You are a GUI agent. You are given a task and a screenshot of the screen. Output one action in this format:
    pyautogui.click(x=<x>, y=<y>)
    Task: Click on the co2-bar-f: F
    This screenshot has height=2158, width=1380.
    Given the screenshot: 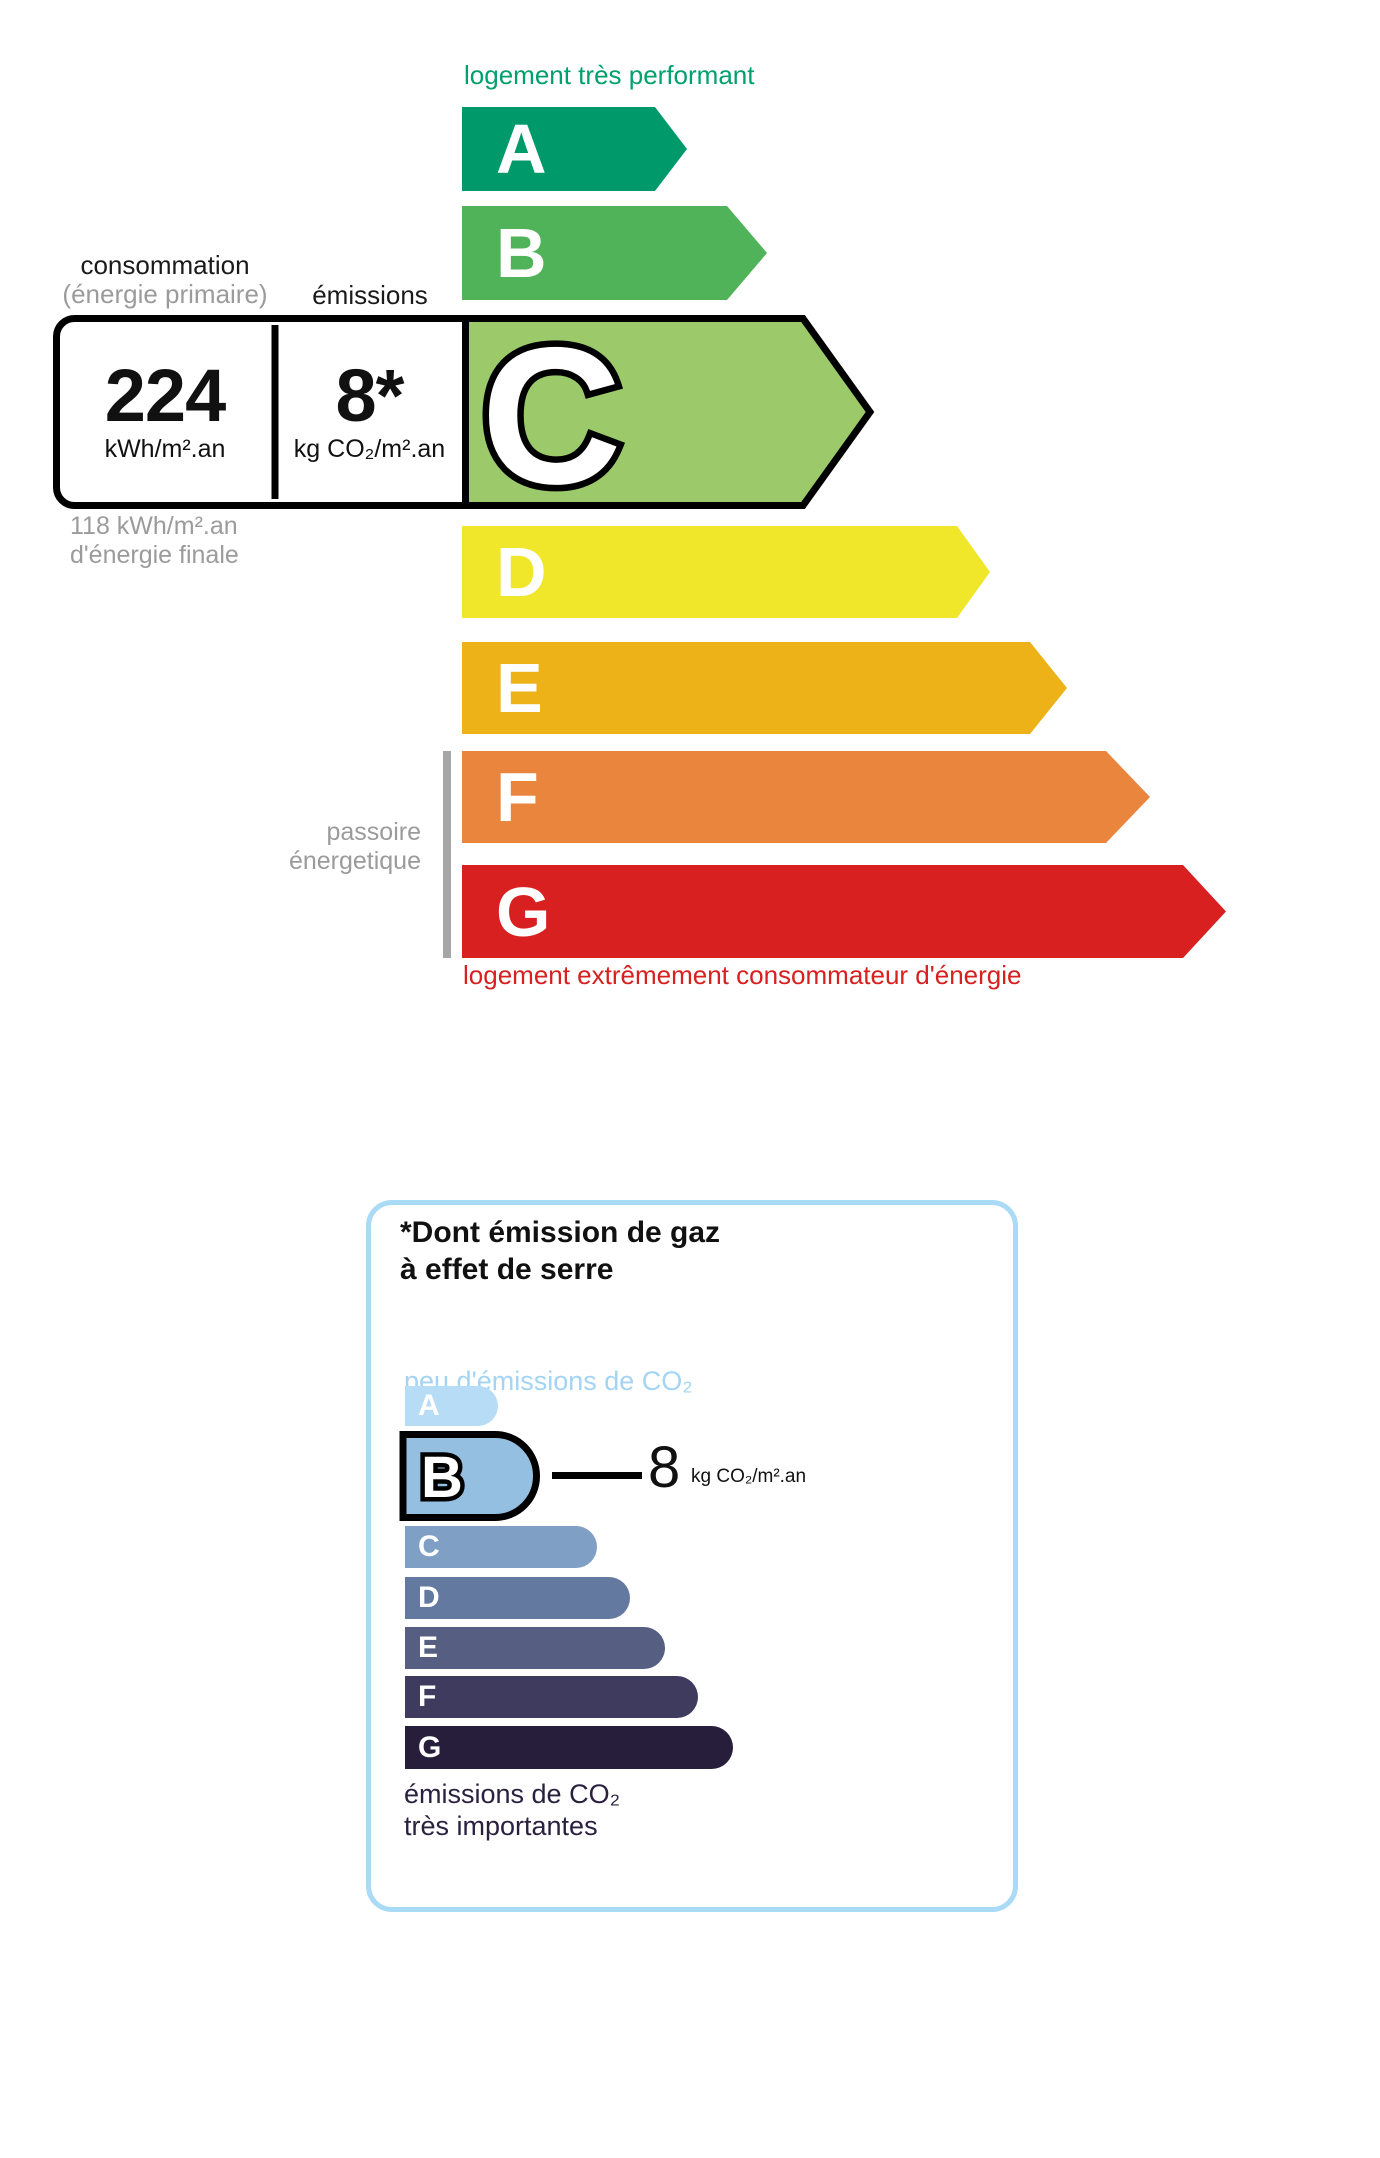 What is the action you would take?
    pyautogui.click(x=551, y=1697)
    